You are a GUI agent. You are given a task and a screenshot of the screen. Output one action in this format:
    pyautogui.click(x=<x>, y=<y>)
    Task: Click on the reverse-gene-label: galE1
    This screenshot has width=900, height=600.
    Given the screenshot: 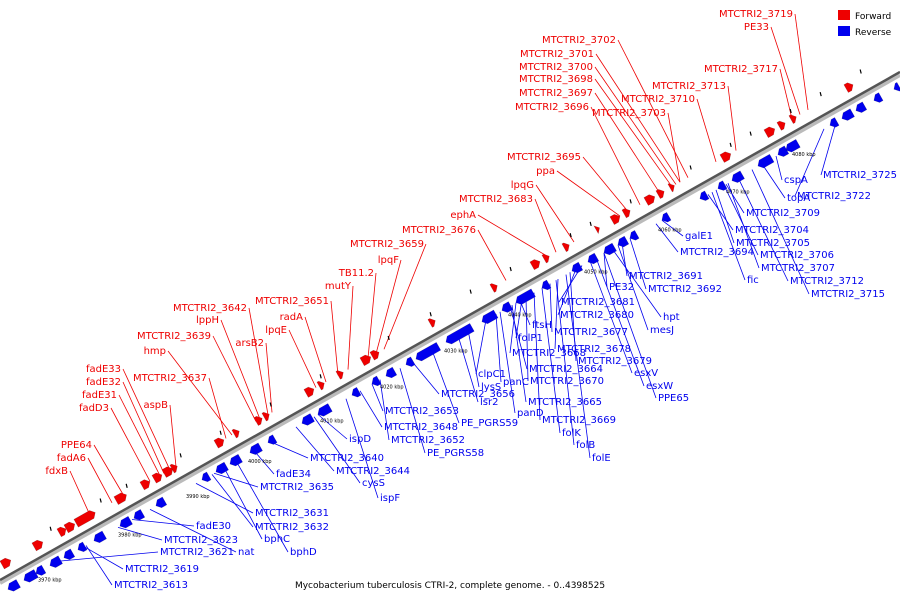 What is the action you would take?
    pyautogui.click(x=699, y=236)
    